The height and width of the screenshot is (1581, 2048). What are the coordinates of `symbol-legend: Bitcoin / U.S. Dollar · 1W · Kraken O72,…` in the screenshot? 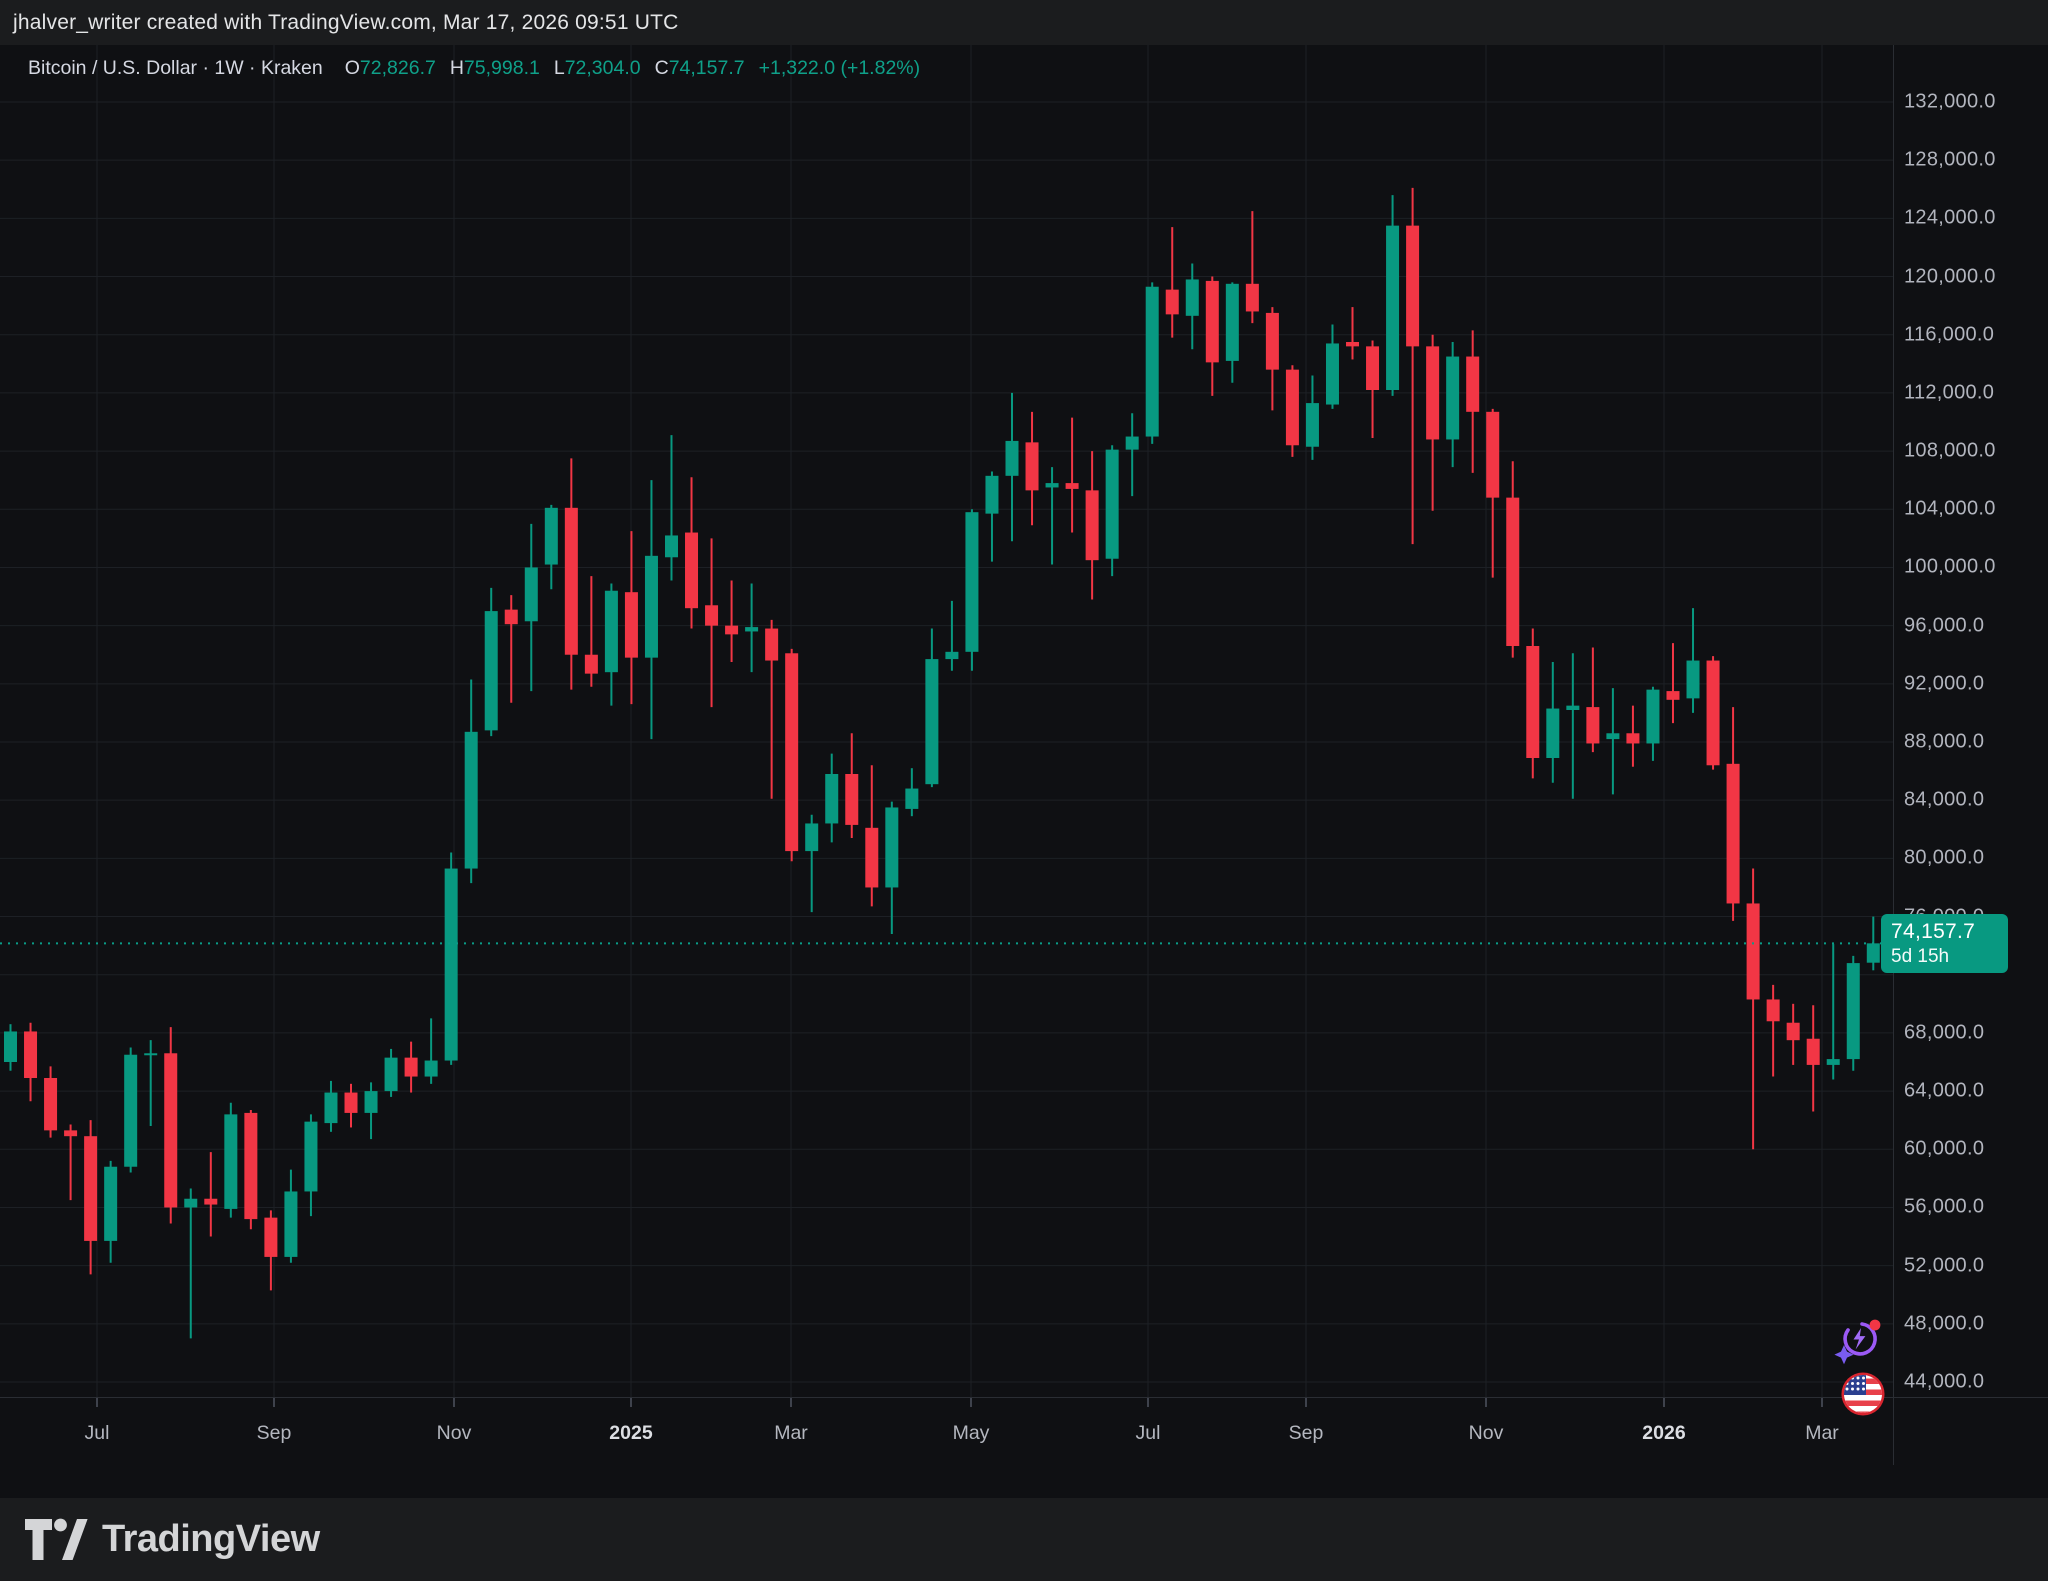 It's located at (474, 68).